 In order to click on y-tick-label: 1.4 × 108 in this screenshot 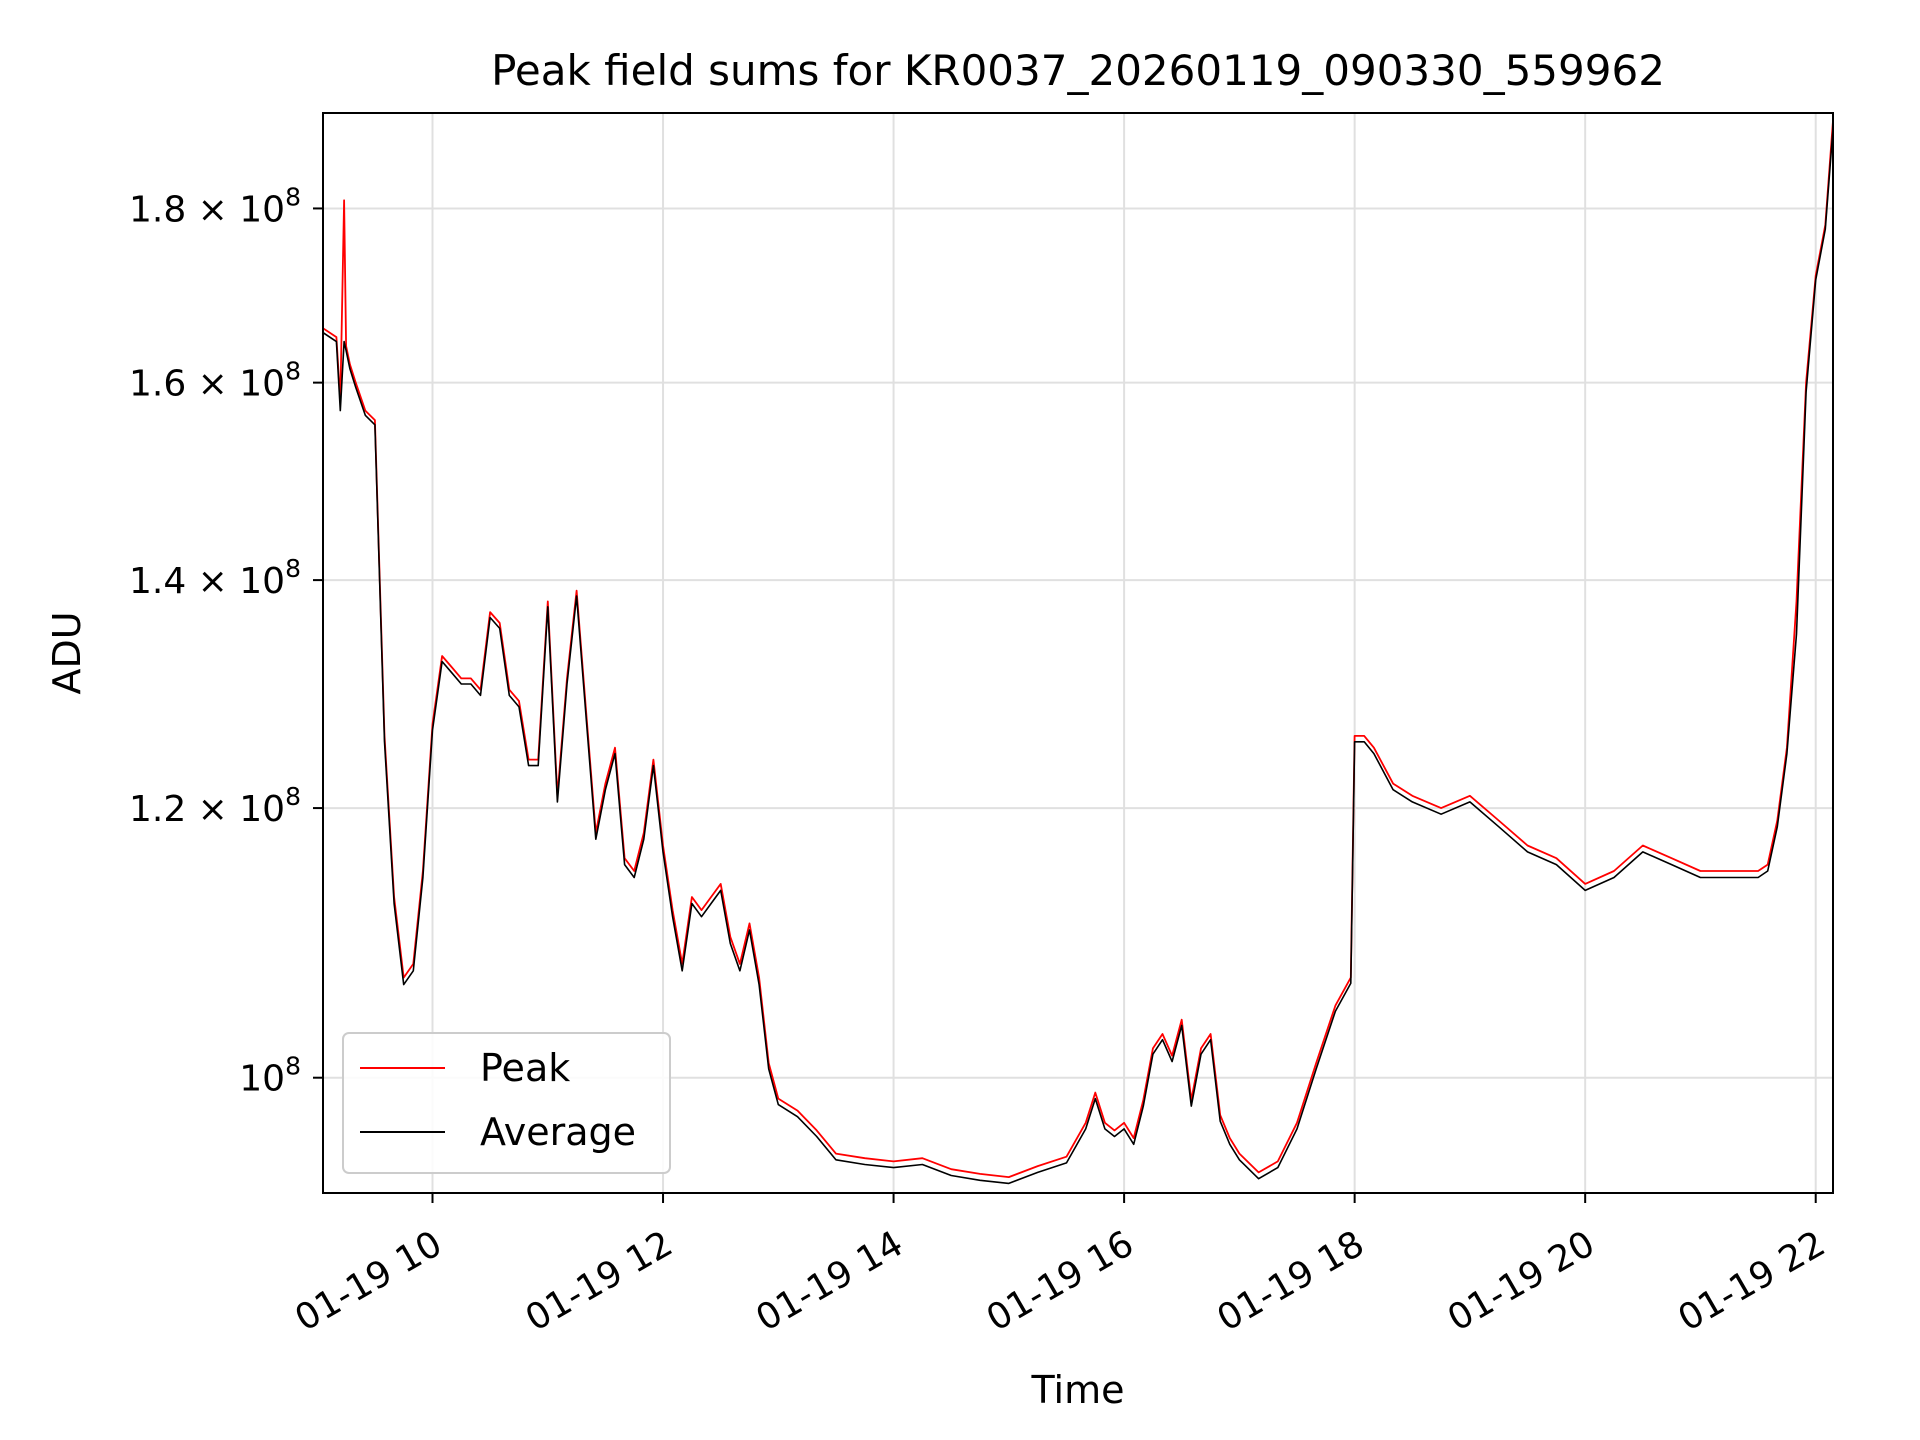, I will do `click(215, 578)`.